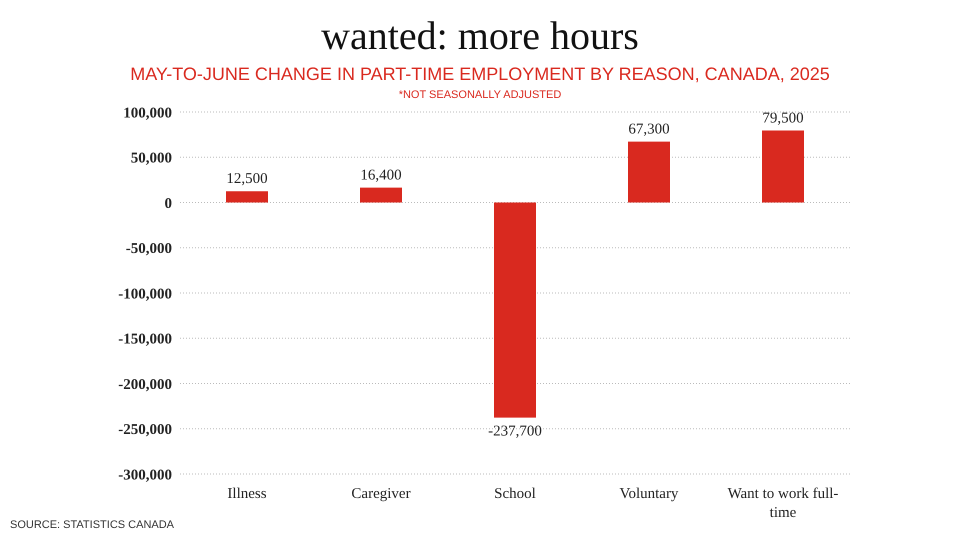 This screenshot has width=960, height=540. I want to click on x-tick-label: Caregiver, so click(381, 494).